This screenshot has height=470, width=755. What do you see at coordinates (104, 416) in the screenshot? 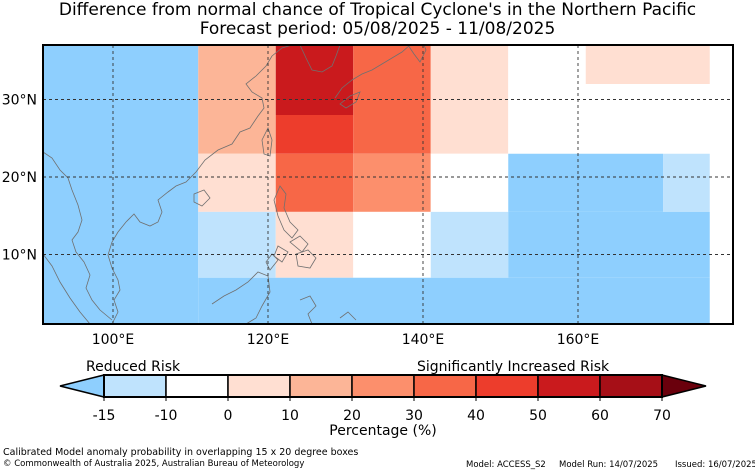
I see `colorbar-tick-label: -15` at bounding box center [104, 416].